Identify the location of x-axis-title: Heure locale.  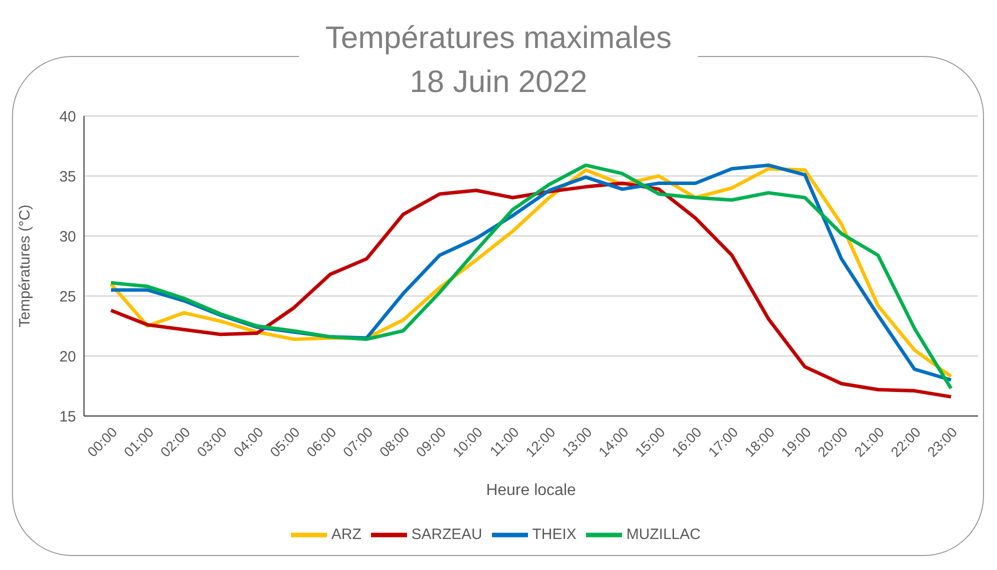
(531, 490).